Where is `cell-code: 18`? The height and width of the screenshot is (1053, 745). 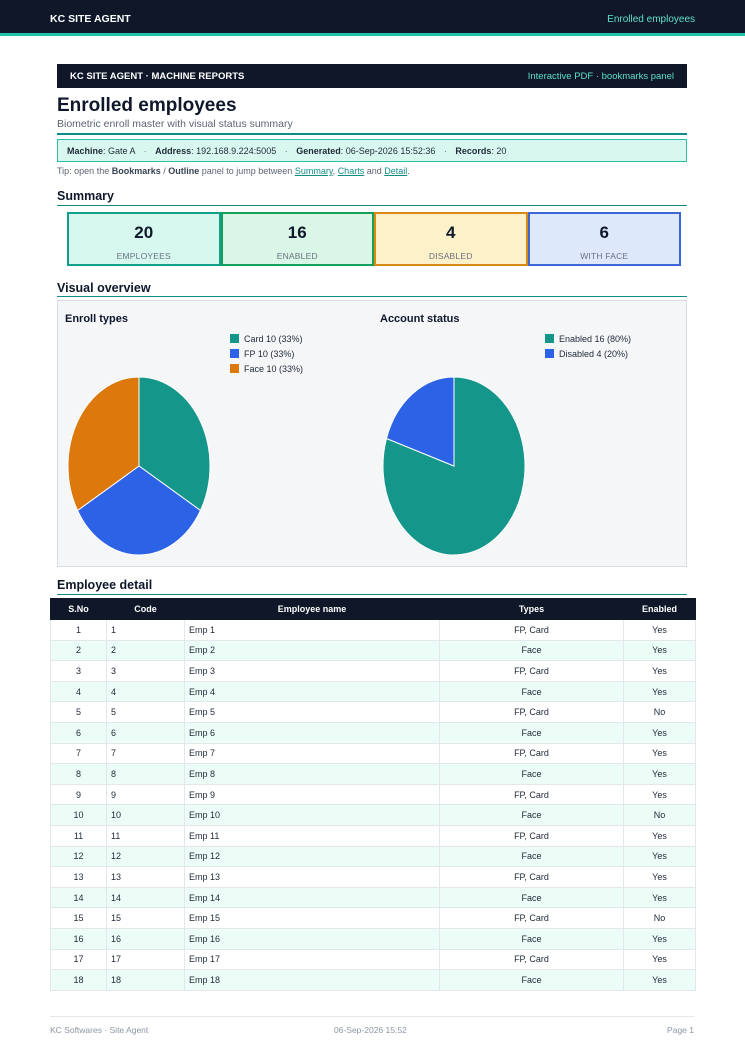
cell-code: 18 is located at coordinates (145, 980).